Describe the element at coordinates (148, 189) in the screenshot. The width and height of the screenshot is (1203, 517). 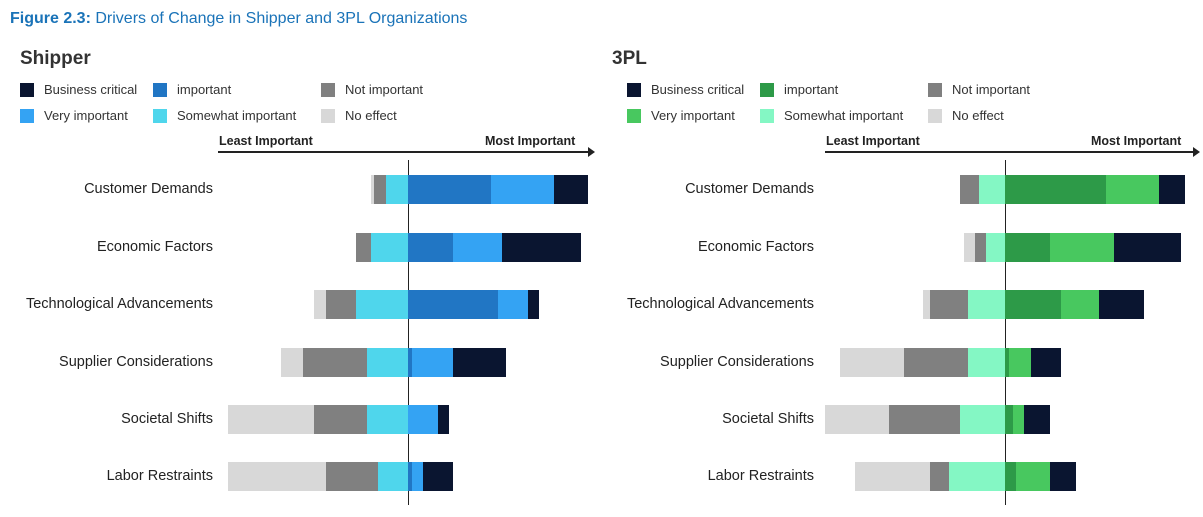
I see `category-label: Customer Demands` at that location.